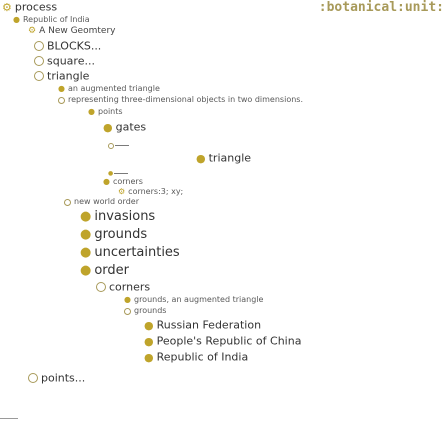 The width and height of the screenshot is (448, 426). Describe the element at coordinates (196, 357) in the screenshot. I see `tree-node-republic-of-india-2: ● Republic of India` at that location.